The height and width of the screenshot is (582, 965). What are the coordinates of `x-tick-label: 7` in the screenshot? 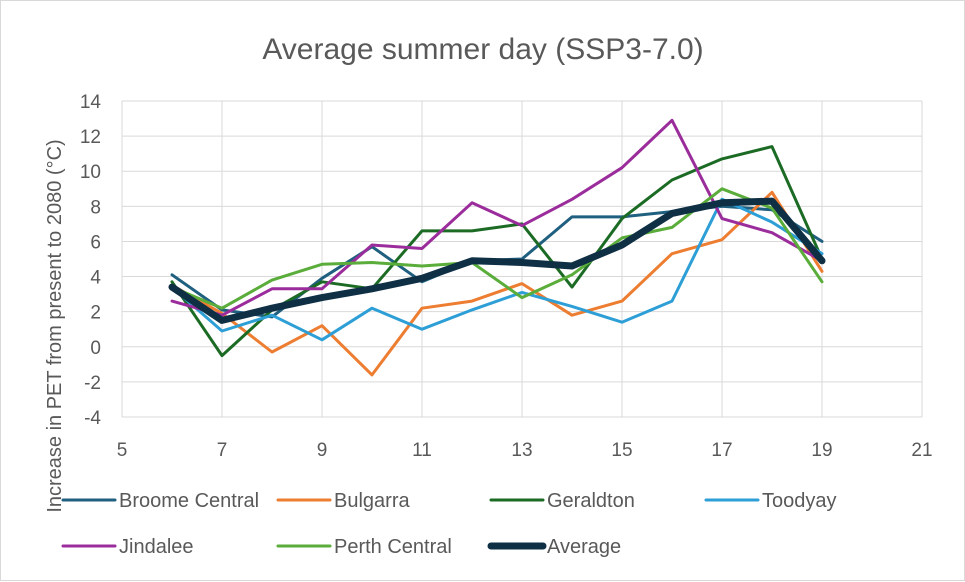 It's located at (222, 450).